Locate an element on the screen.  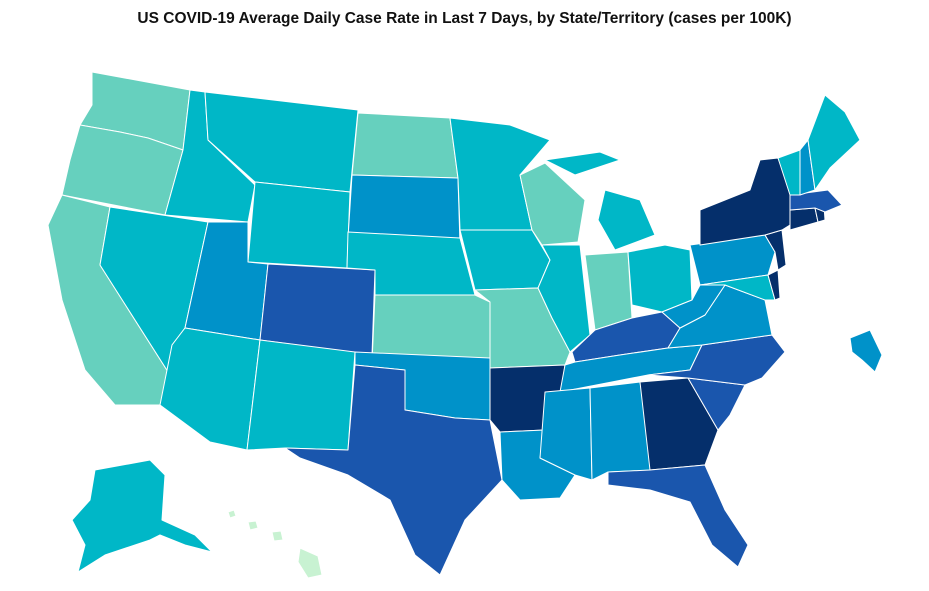
territory-PR is located at coordinates (866, 351).